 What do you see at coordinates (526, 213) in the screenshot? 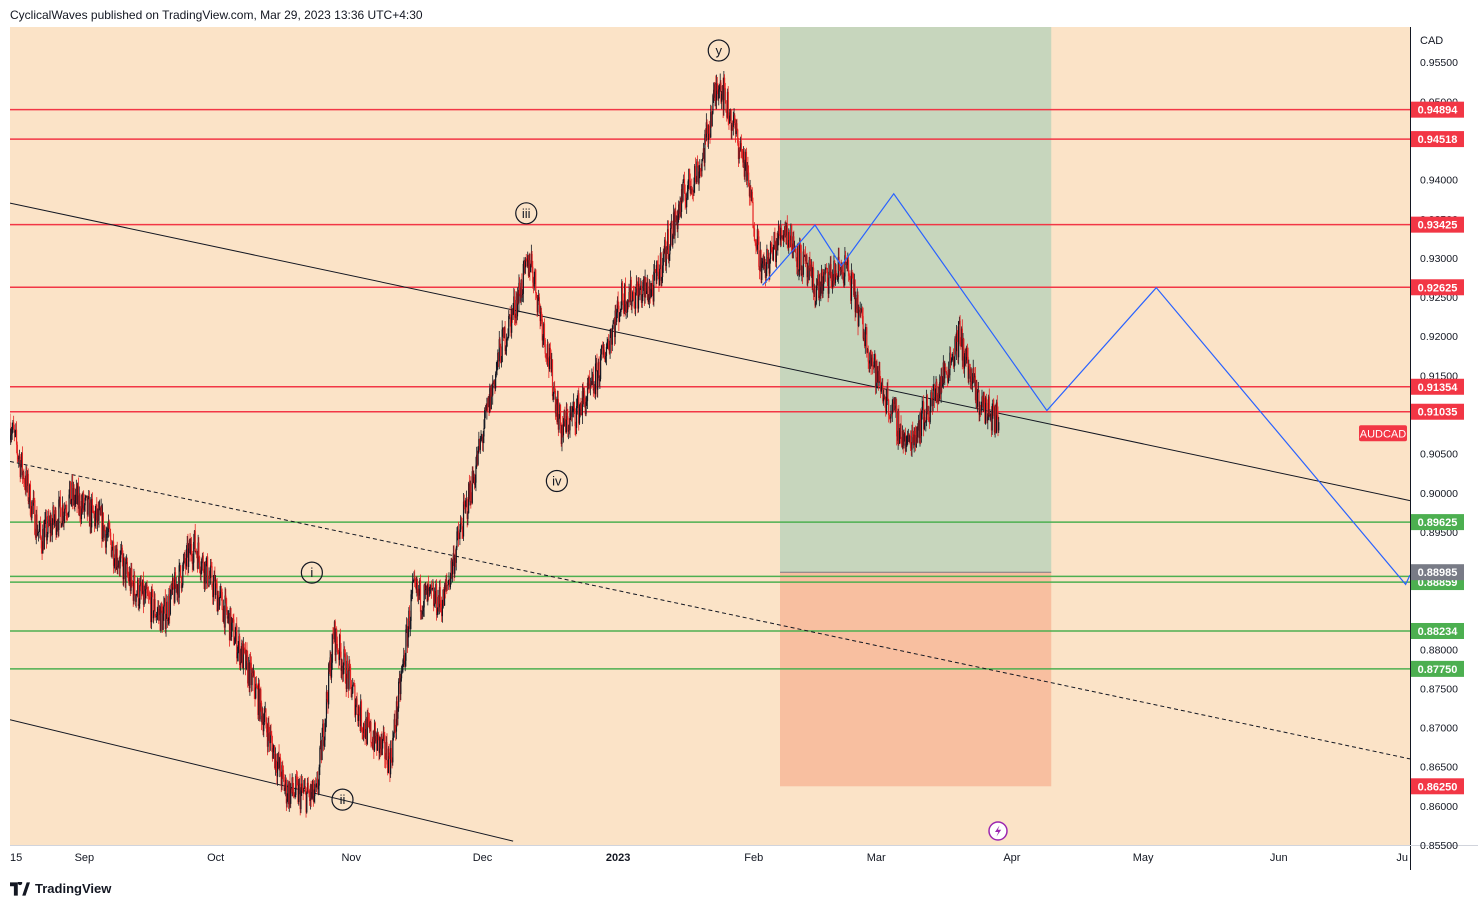
I see `wave-label: iii` at bounding box center [526, 213].